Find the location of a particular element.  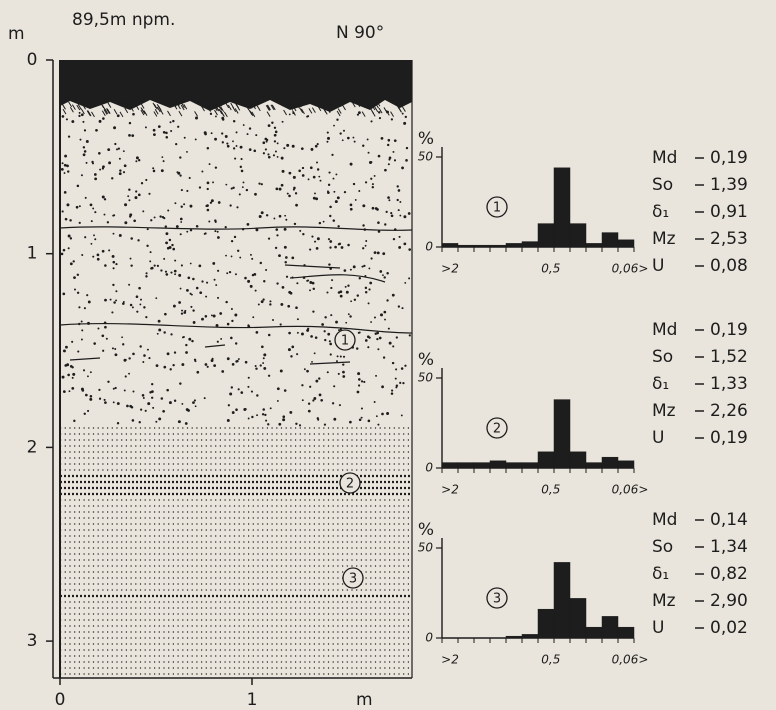

bedding-line is located at coordinates (215, 346).